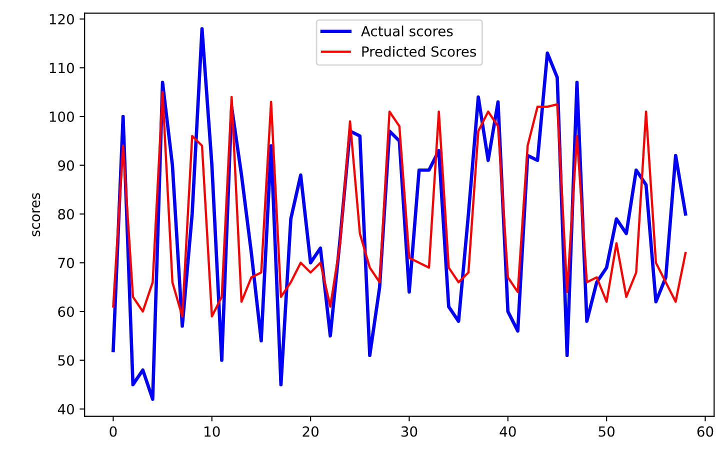  What do you see at coordinates (66, 360) in the screenshot?
I see `y-tick-label: 50` at bounding box center [66, 360].